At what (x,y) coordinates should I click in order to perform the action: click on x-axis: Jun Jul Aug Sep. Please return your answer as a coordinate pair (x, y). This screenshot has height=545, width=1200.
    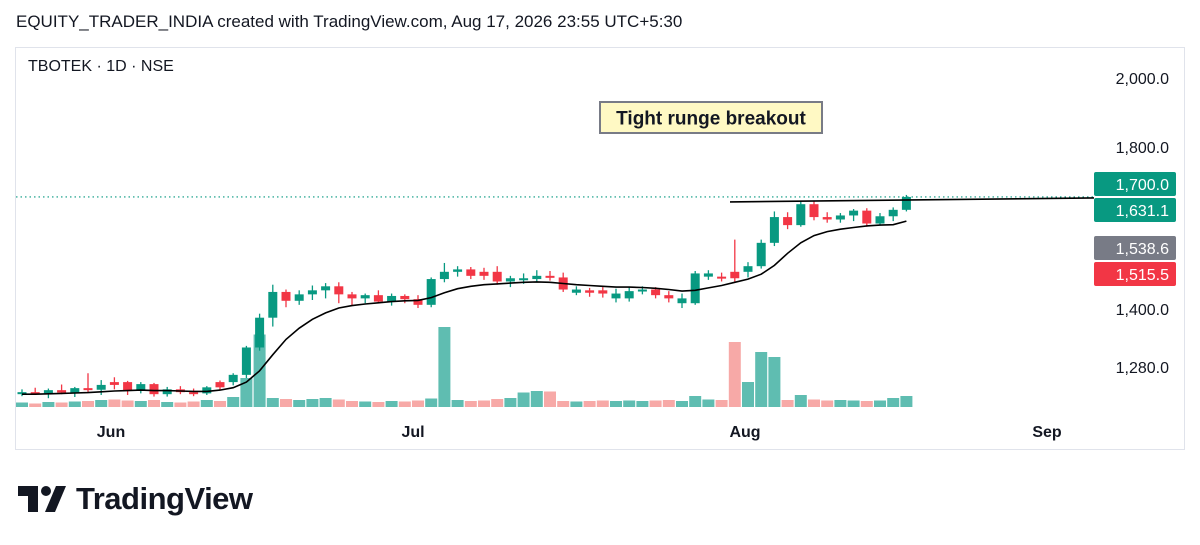
    Looking at the image, I should click on (579, 432).